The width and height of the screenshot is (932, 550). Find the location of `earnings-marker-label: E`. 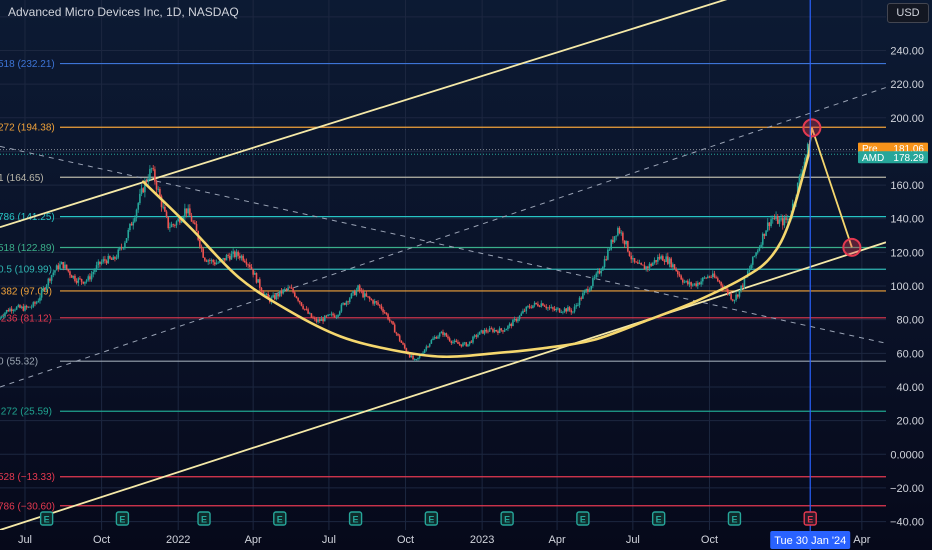

earnings-marker-label: E is located at coordinates (47, 520).